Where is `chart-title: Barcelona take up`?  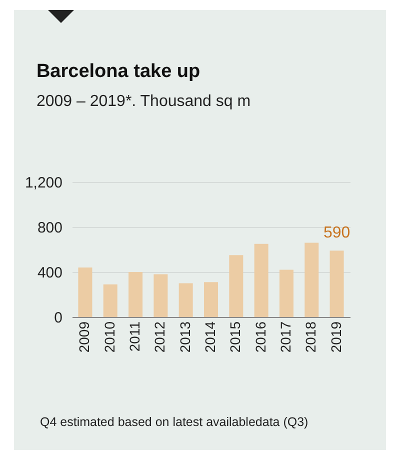 chart-title: Barcelona take up is located at coordinates (118, 71).